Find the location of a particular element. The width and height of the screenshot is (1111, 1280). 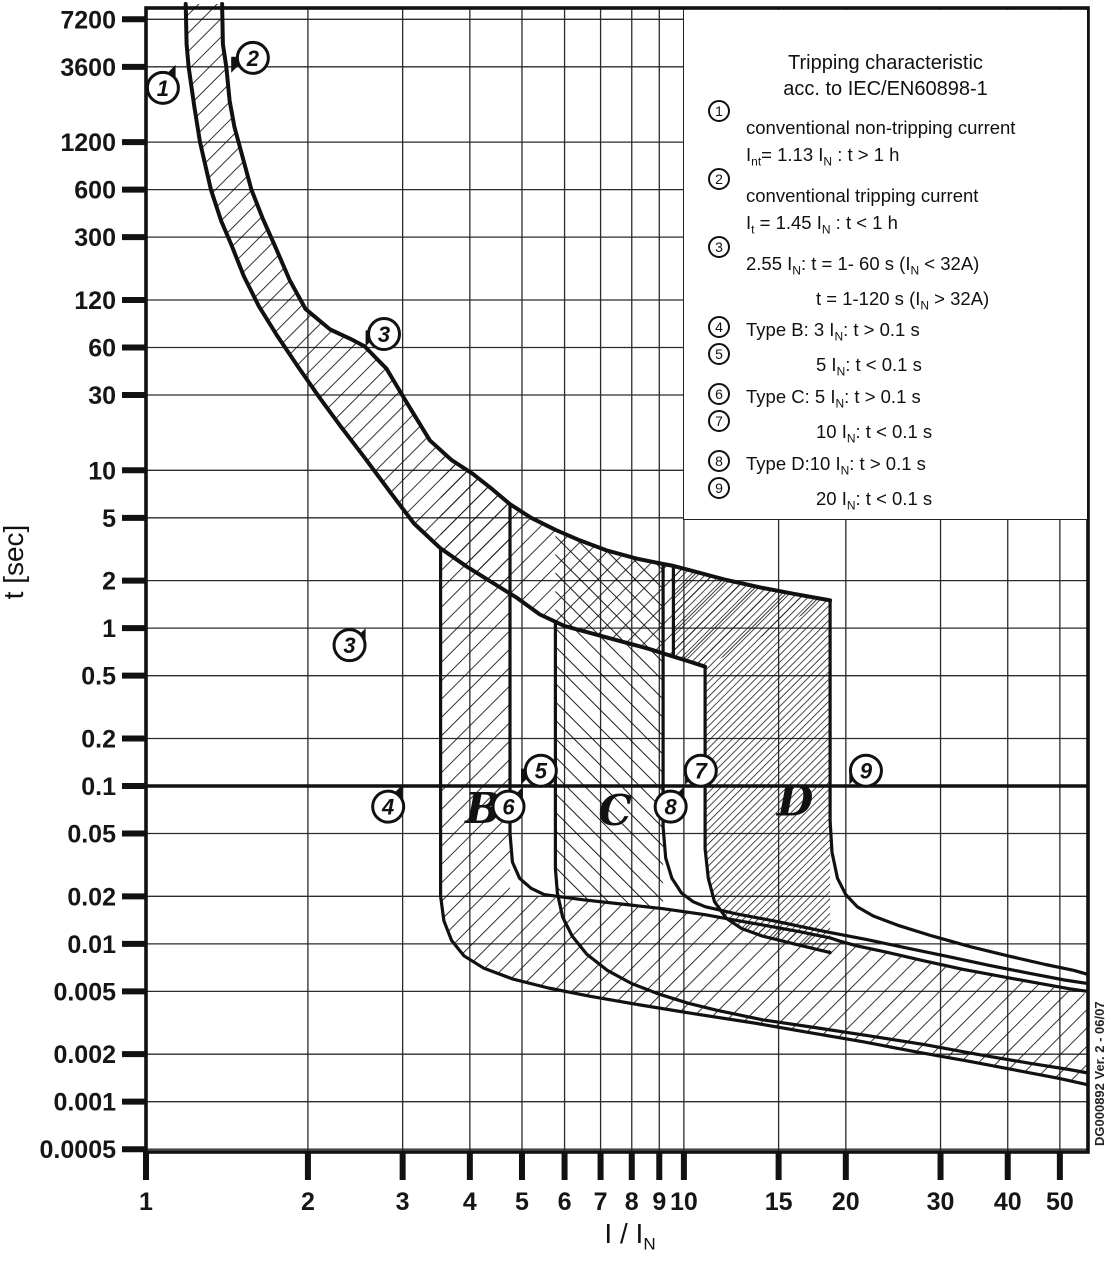

legend-title-line1: Tripping characteristic is located at coordinates (885, 63).